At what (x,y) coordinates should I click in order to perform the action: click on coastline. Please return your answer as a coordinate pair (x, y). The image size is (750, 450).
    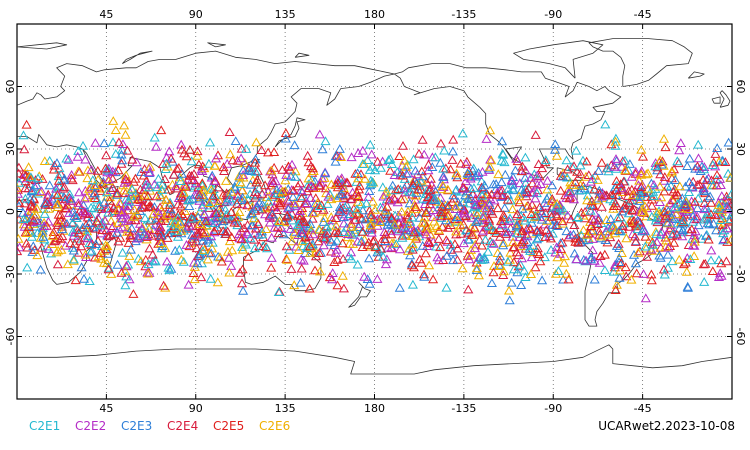
    Looking at the image, I should click on (302, 55).